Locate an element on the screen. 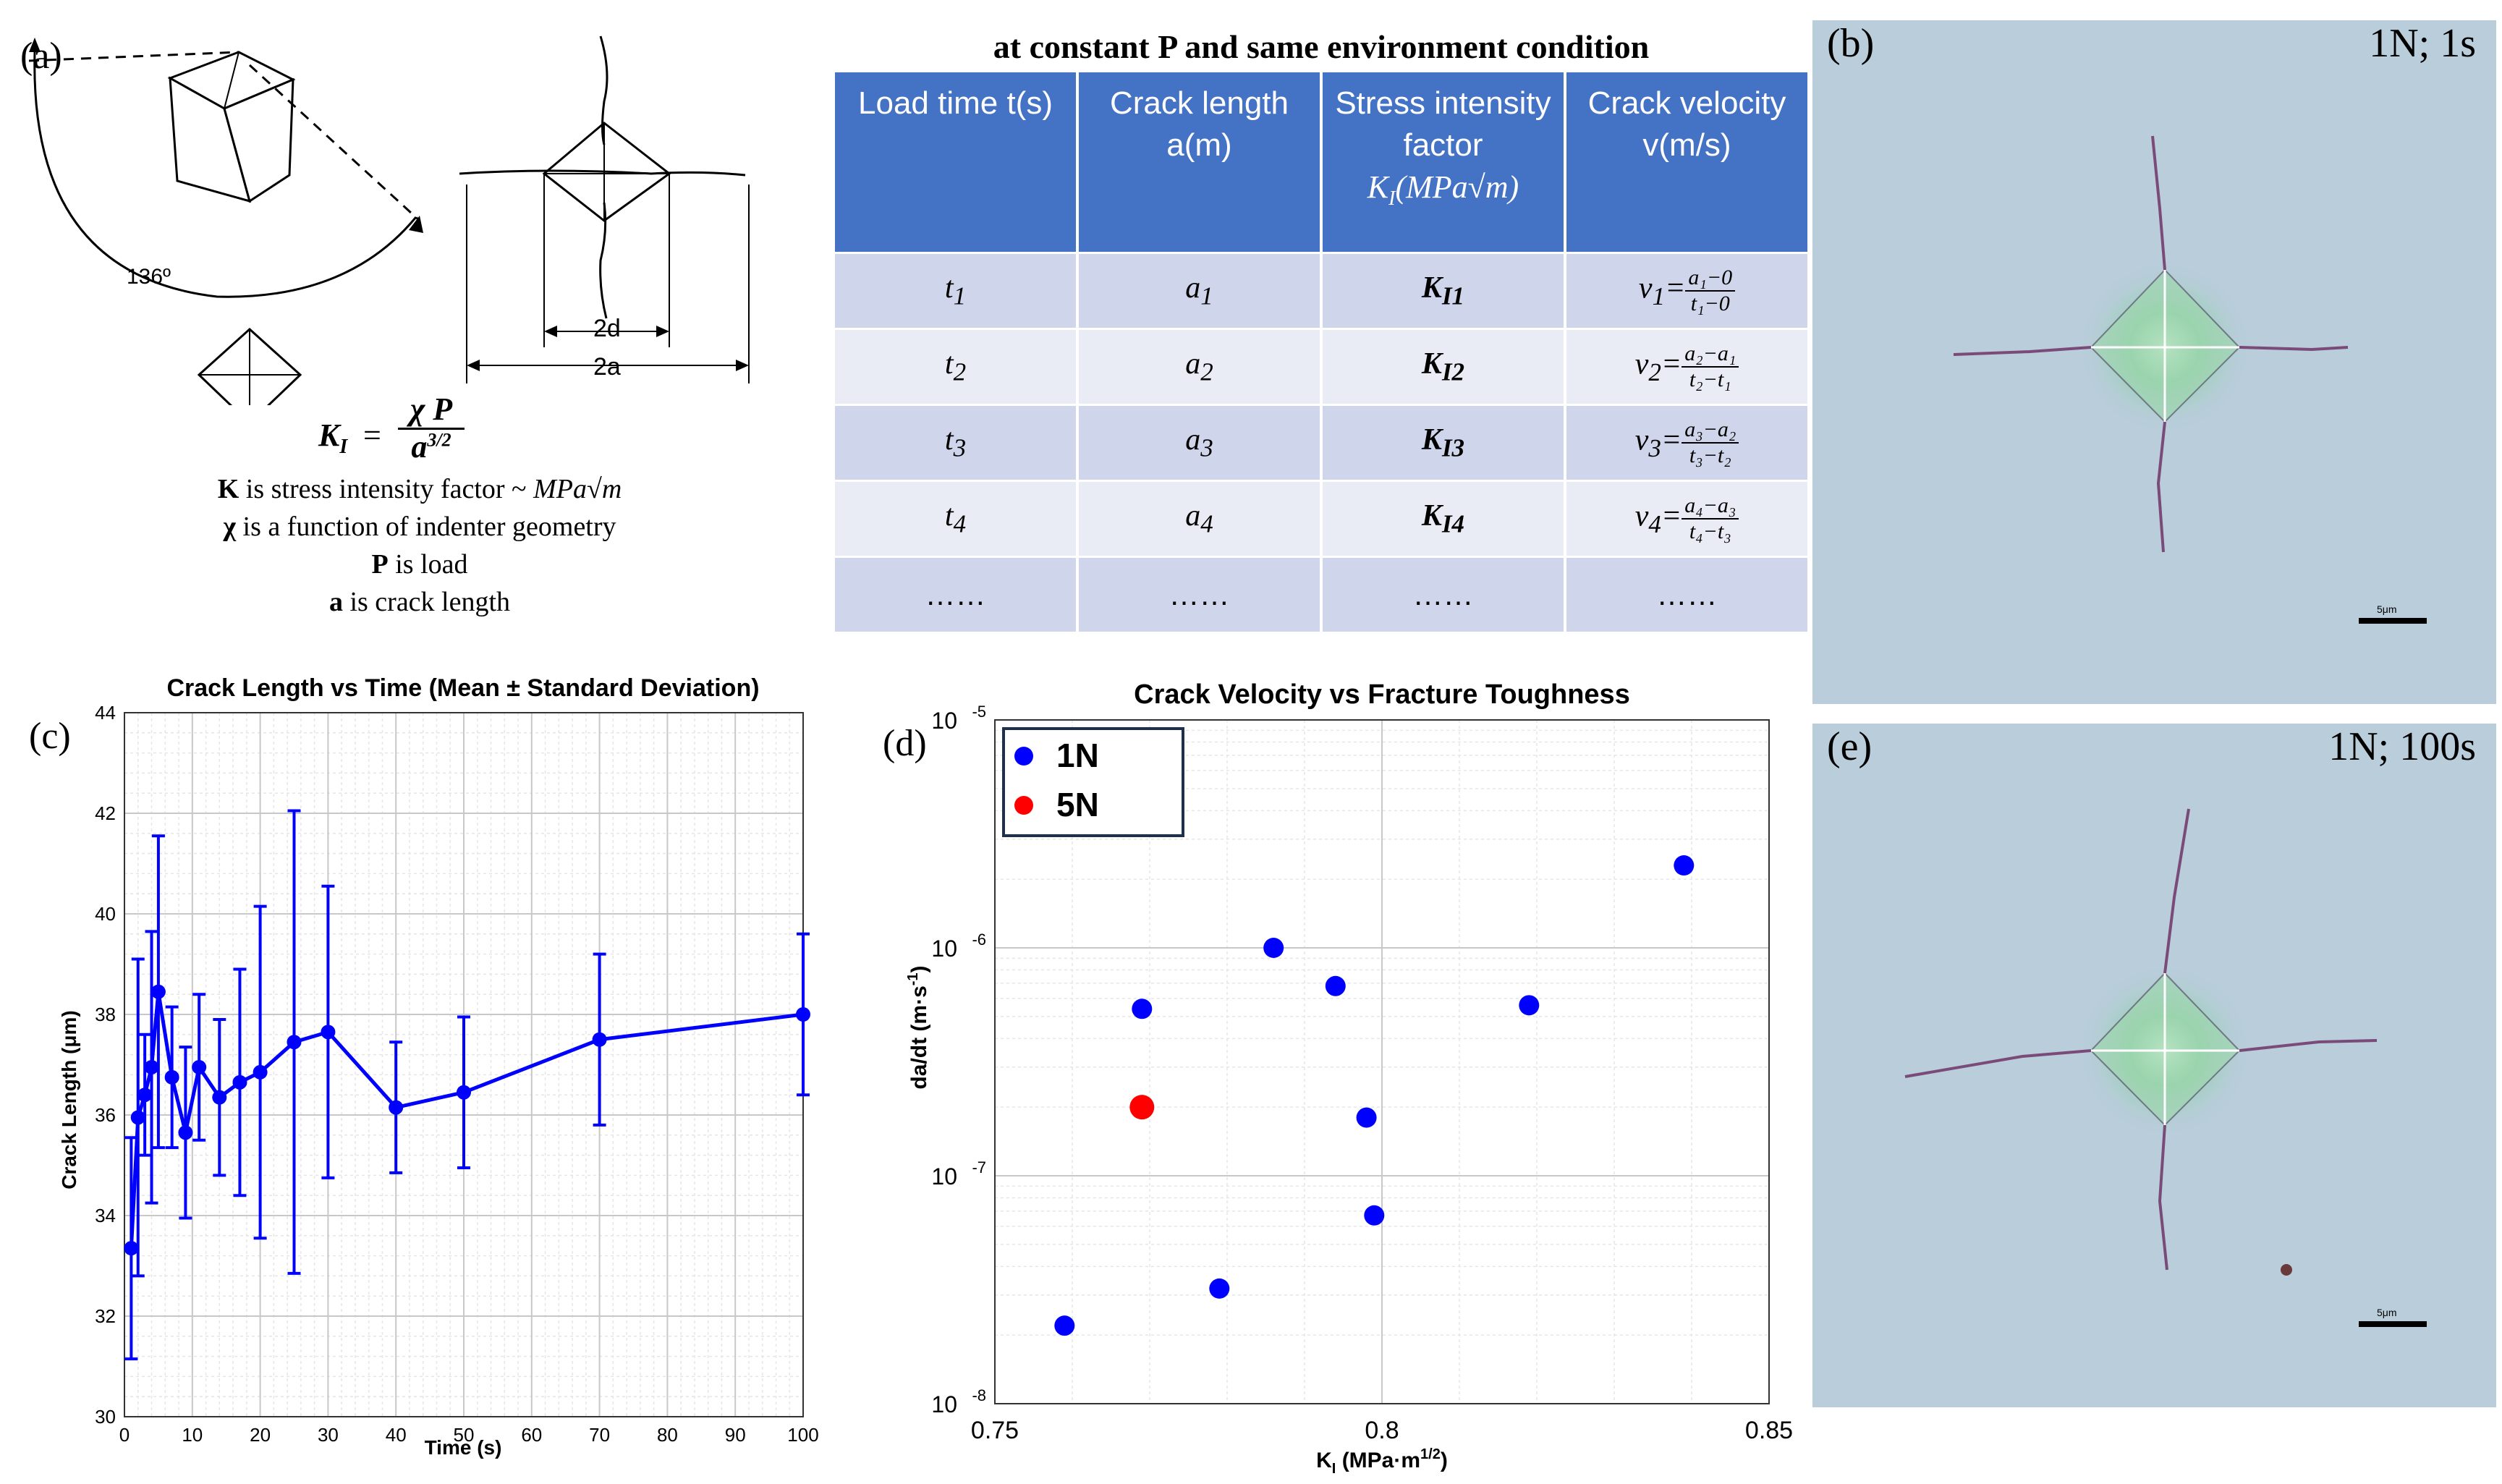 The height and width of the screenshot is (1484, 2502). chart-d-xlabel: KI (MPa·m1/2) is located at coordinates (1382, 1461).